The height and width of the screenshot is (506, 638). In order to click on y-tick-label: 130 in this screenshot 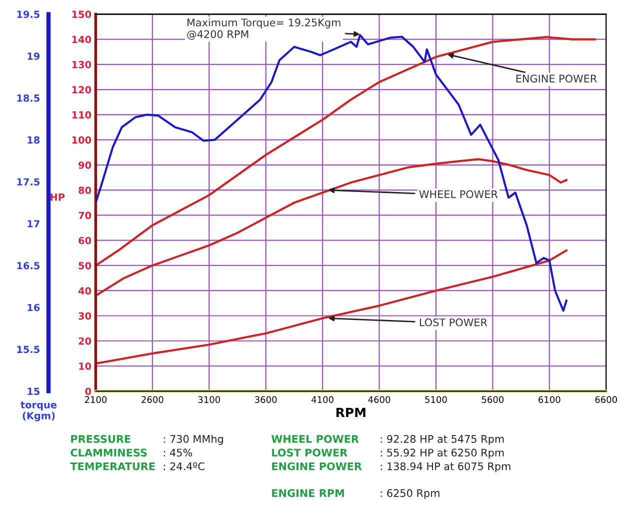, I will do `click(82, 64)`.